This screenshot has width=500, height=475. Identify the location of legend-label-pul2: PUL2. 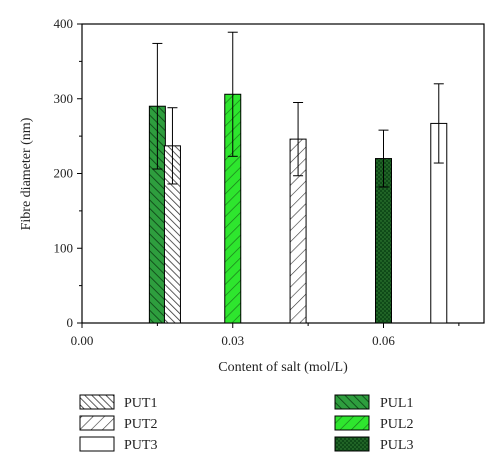
(396, 424).